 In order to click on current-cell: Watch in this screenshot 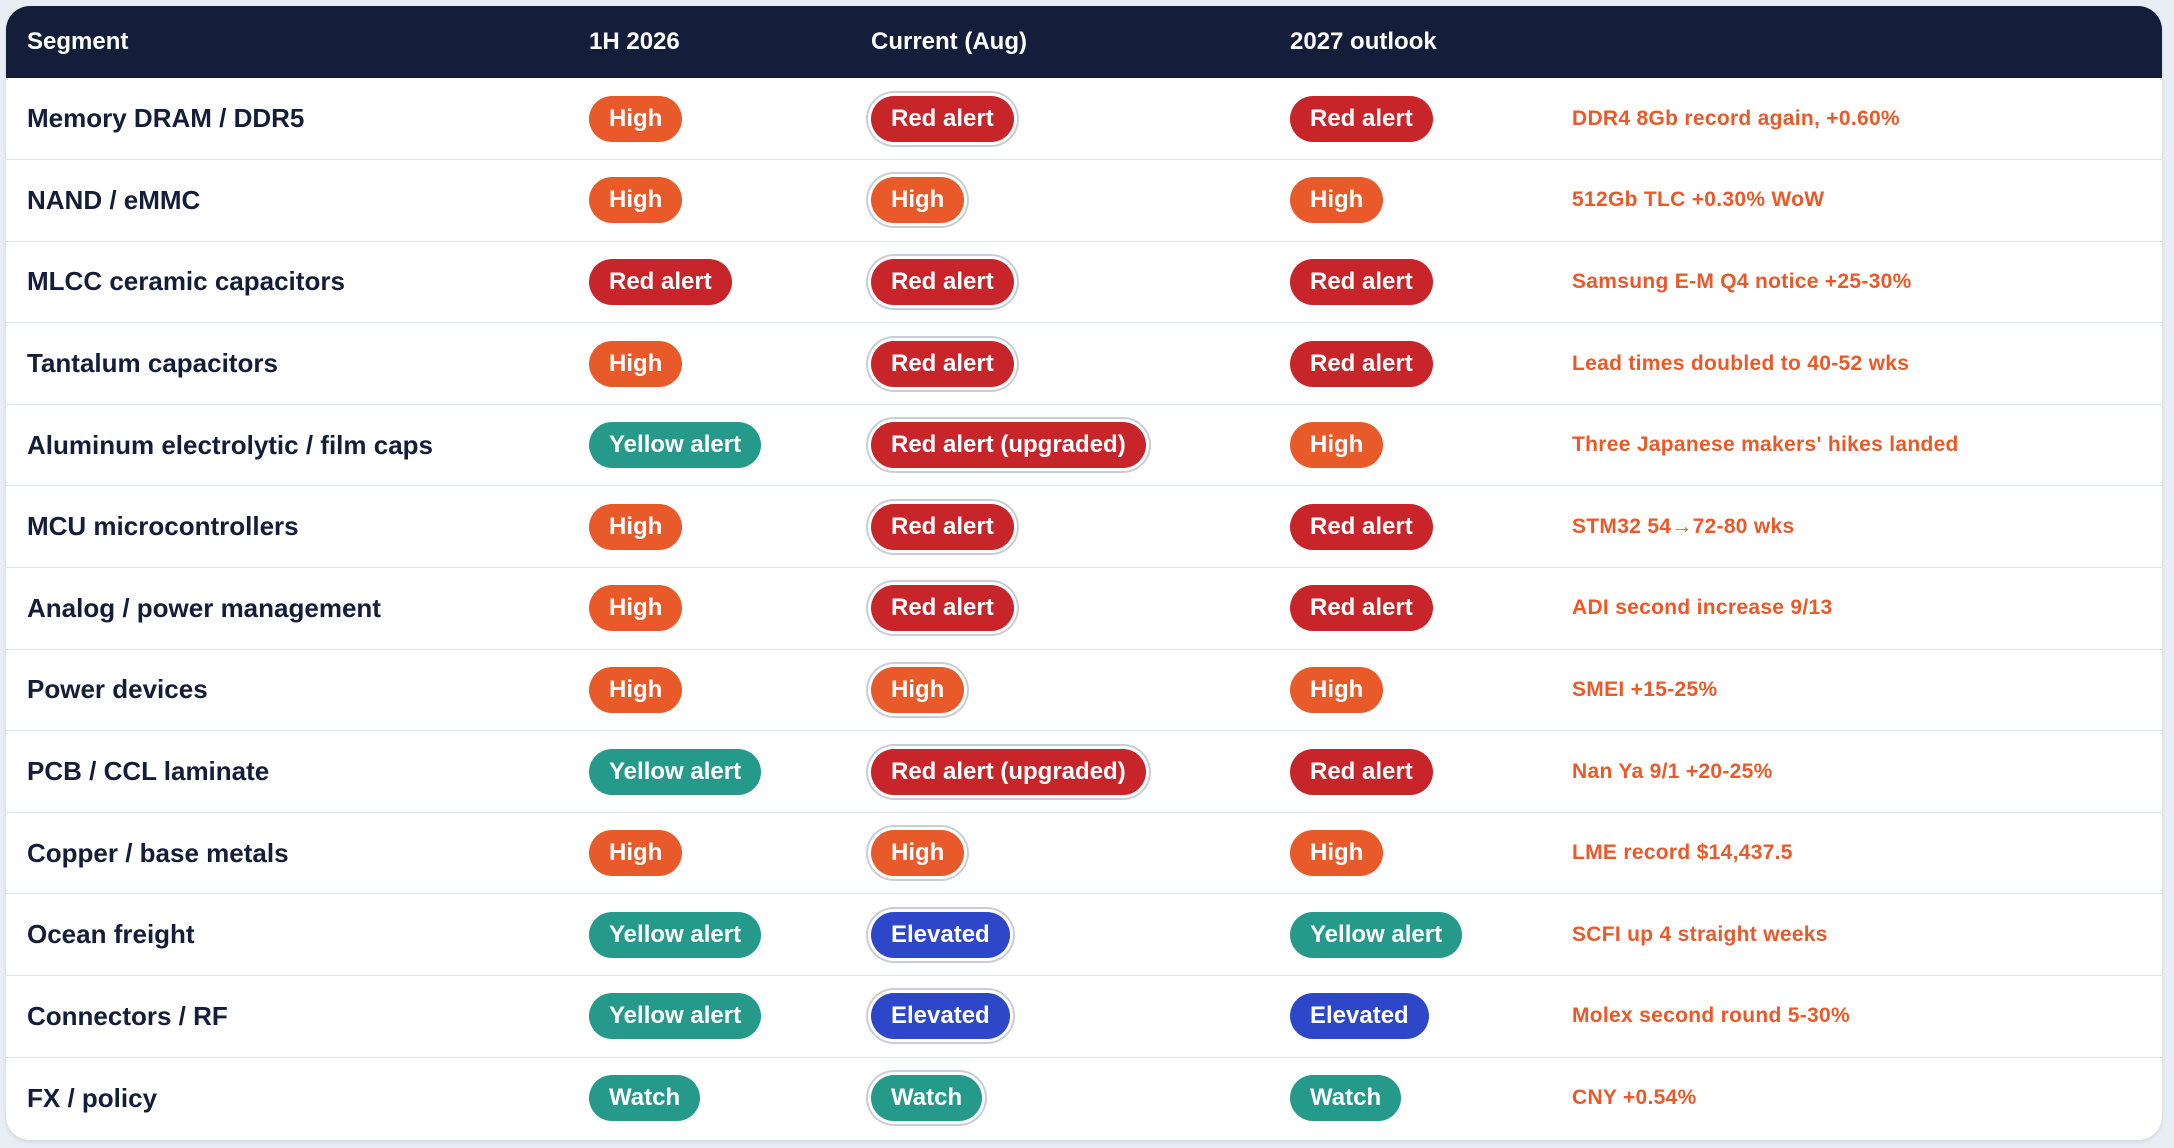, I will do `click(1059, 1098)`.